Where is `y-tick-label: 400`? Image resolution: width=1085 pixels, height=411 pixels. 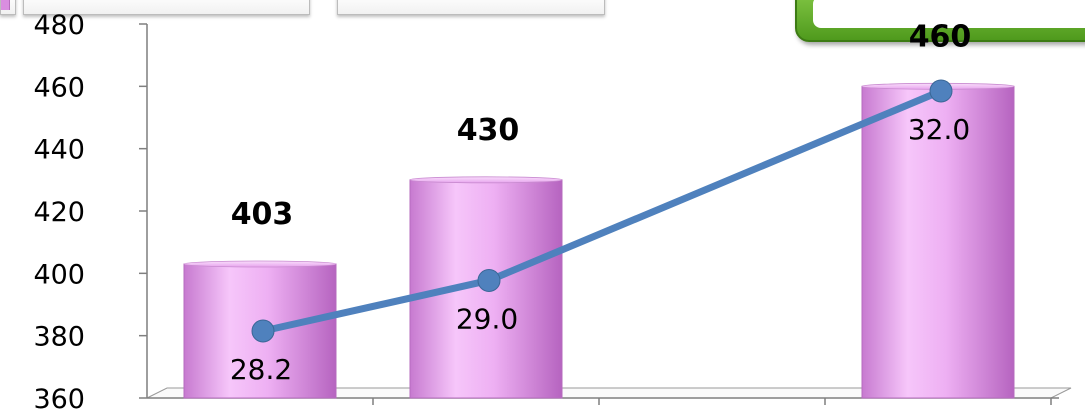
y-tick-label: 400 is located at coordinates (59, 274).